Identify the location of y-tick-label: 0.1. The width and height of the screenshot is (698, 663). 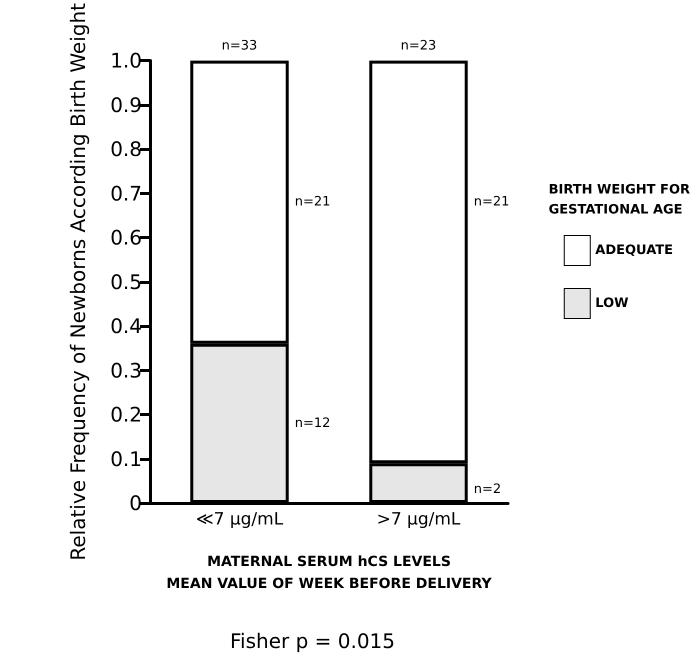
(126, 458).